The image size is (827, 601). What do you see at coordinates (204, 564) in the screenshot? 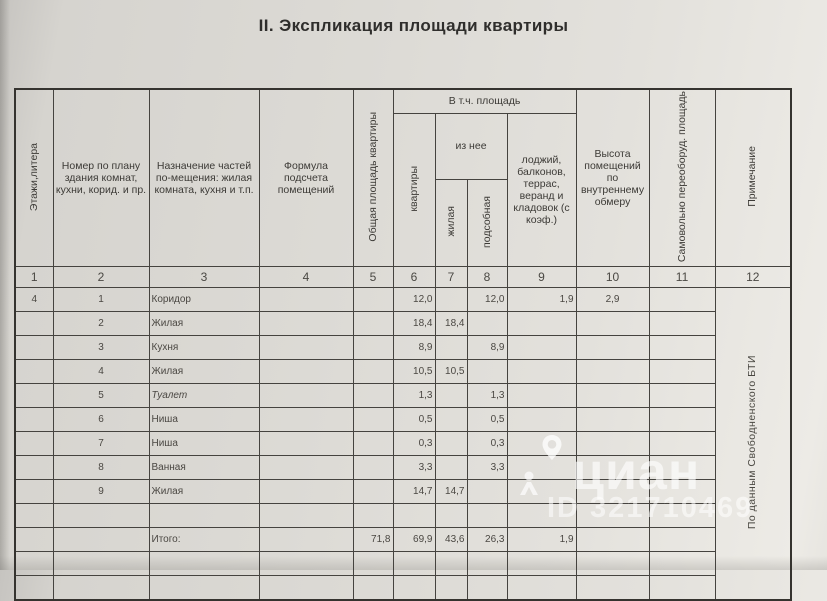
I see `cell-r12-c3` at bounding box center [204, 564].